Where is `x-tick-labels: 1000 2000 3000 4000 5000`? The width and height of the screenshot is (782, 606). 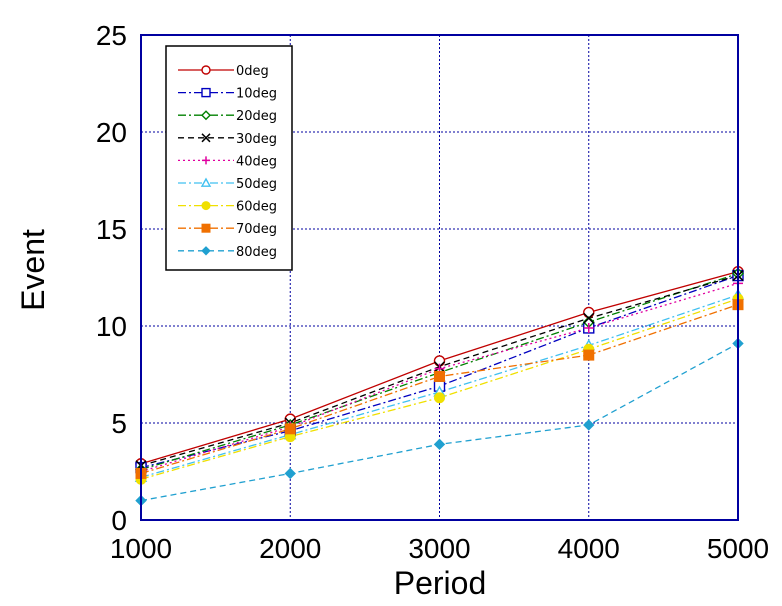
x-tick-labels: 1000 2000 3000 4000 5000 is located at coordinates (439, 548).